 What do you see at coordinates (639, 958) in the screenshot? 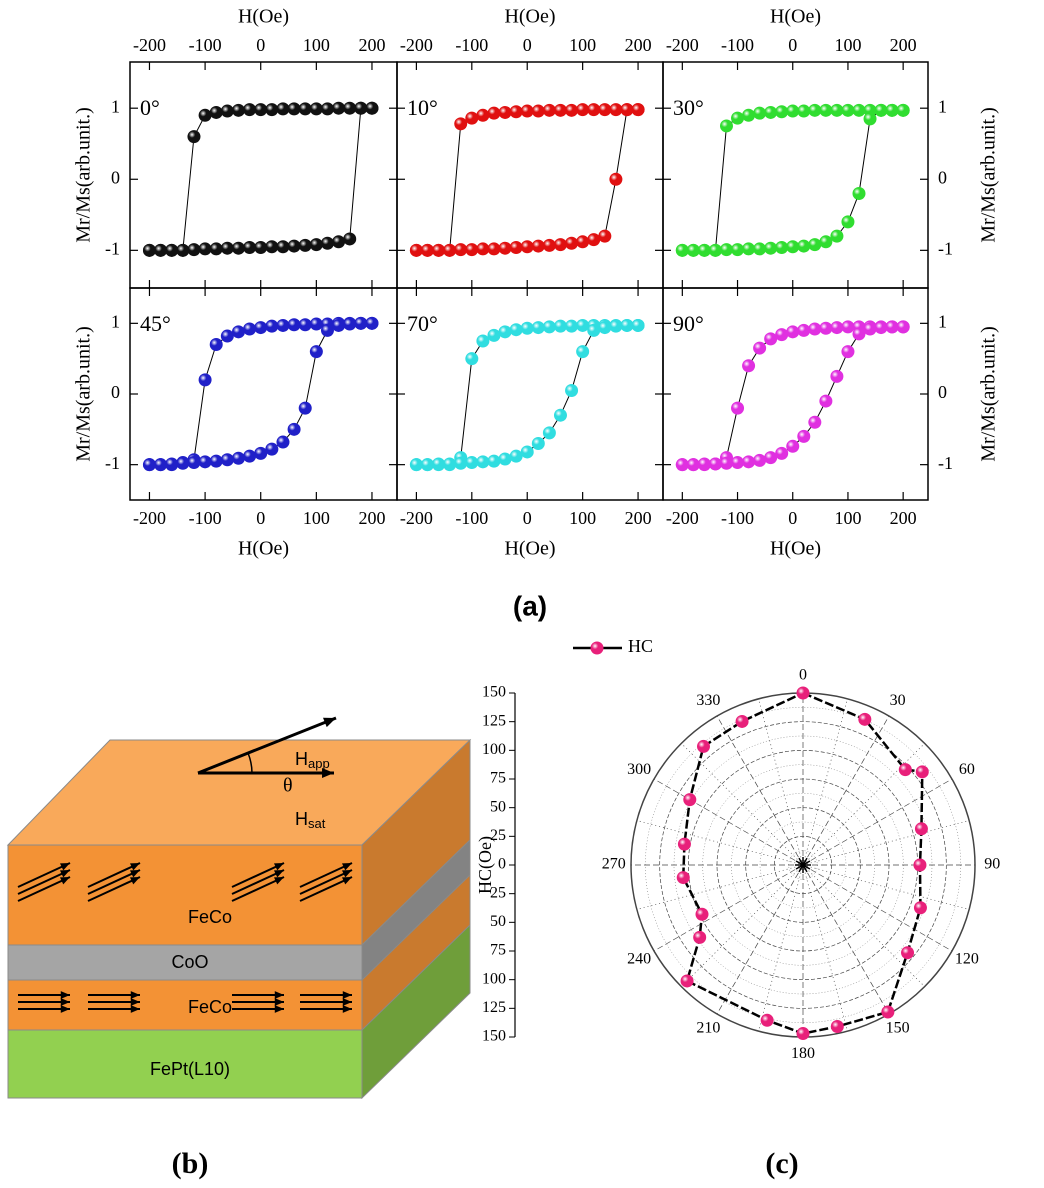
I see `theta-tick-label: 240` at bounding box center [639, 958].